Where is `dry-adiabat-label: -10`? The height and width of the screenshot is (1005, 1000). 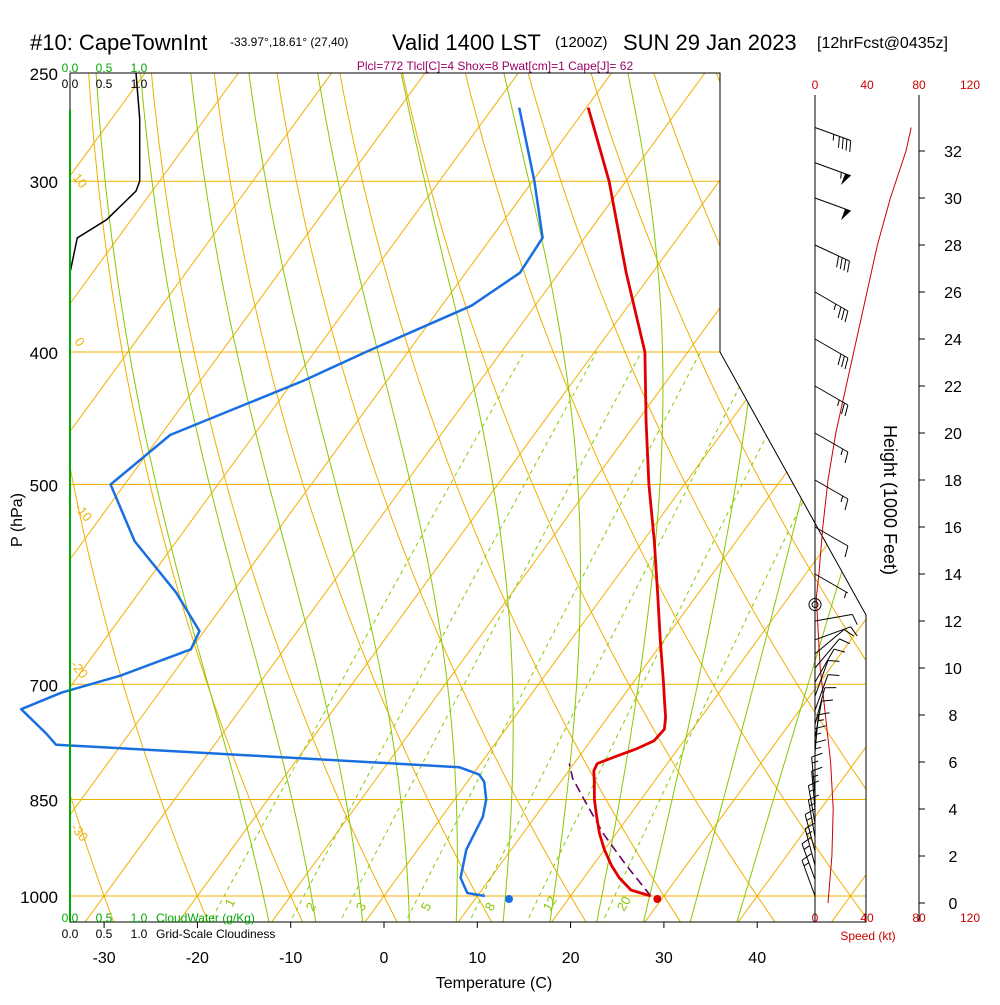
dry-adiabat-label: -10 is located at coordinates (84, 512).